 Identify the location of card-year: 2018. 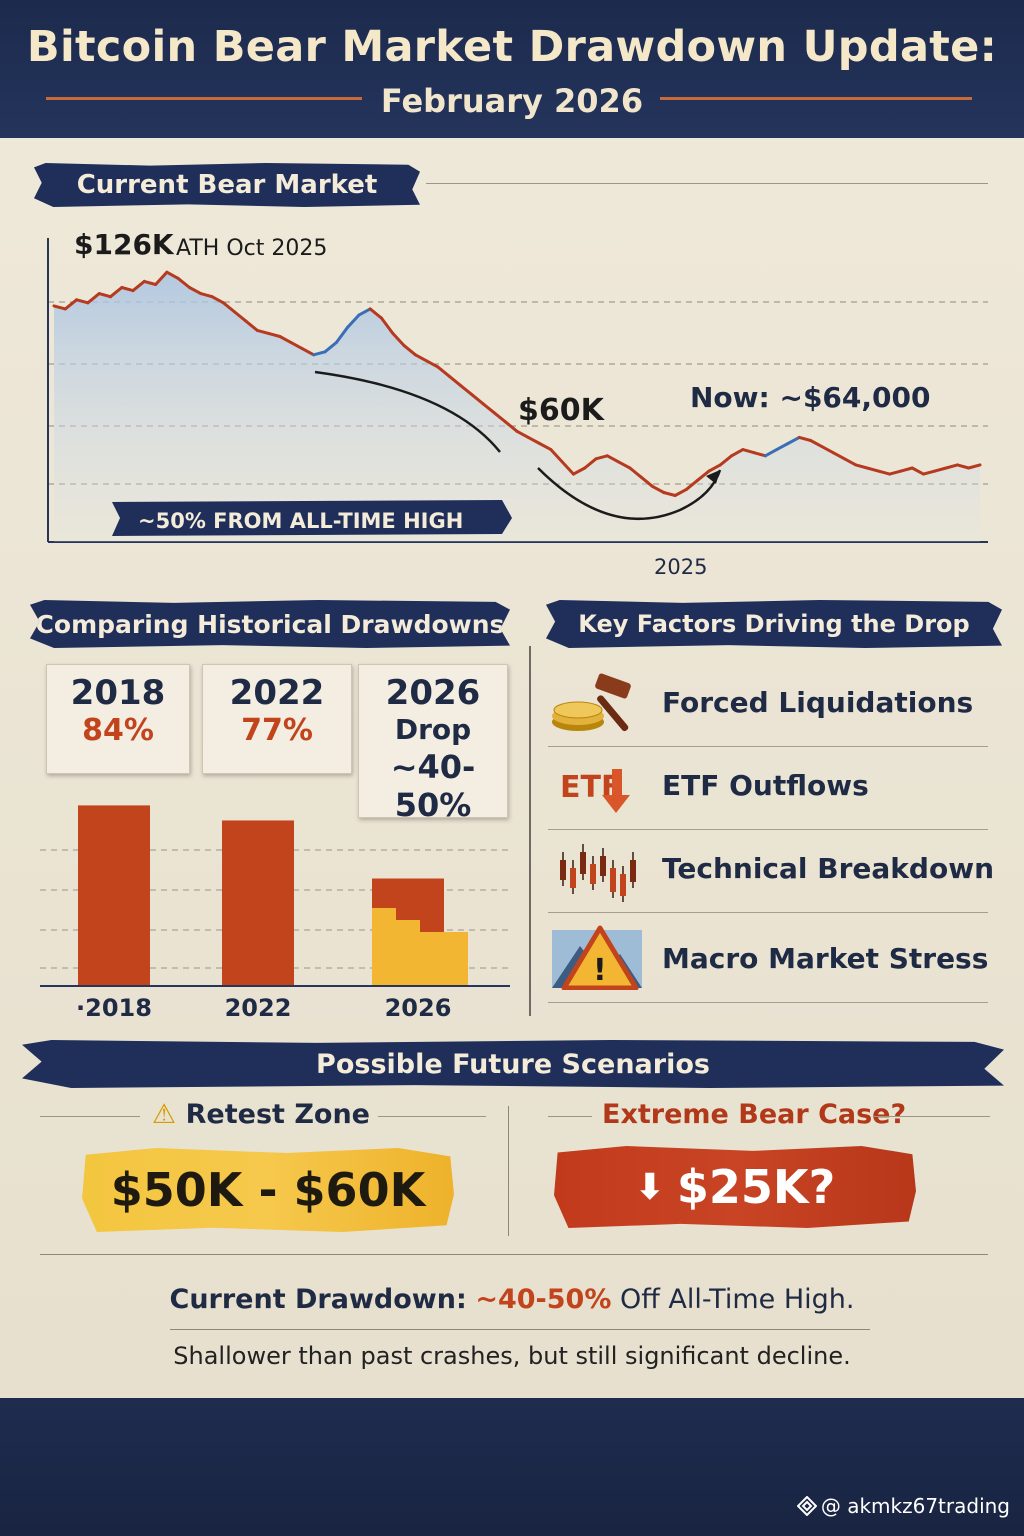
(118, 693).